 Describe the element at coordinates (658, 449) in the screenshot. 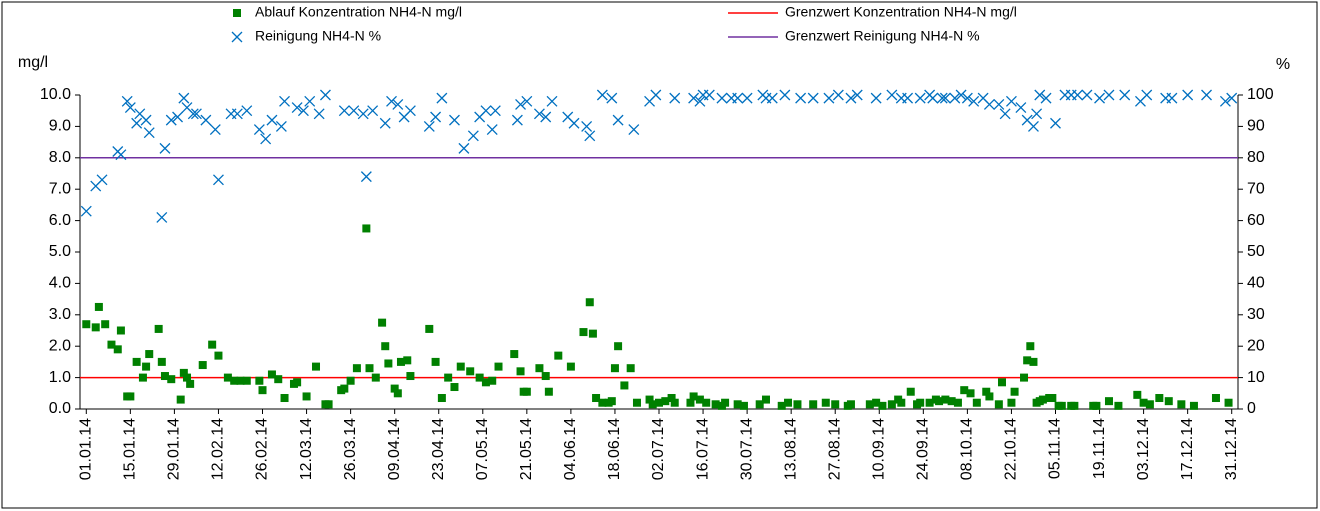

I see `x-tick-label: 02.07.14` at that location.